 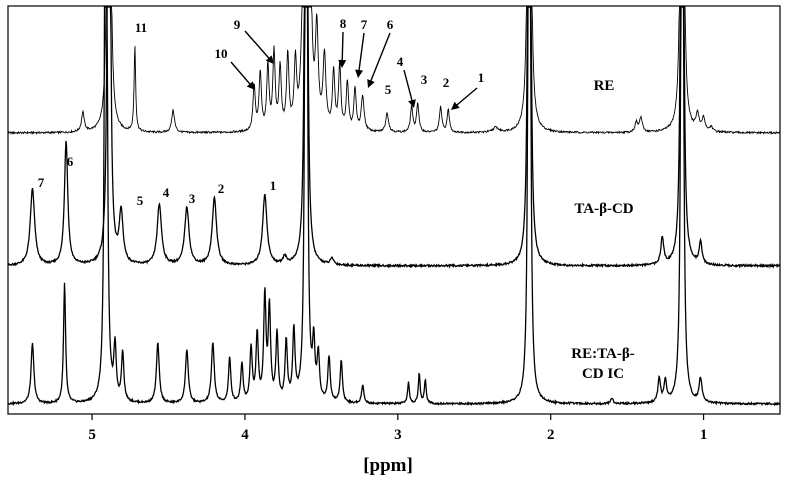 What do you see at coordinates (603, 209) in the screenshot?
I see `spectrum-label: TA-β-CD` at bounding box center [603, 209].